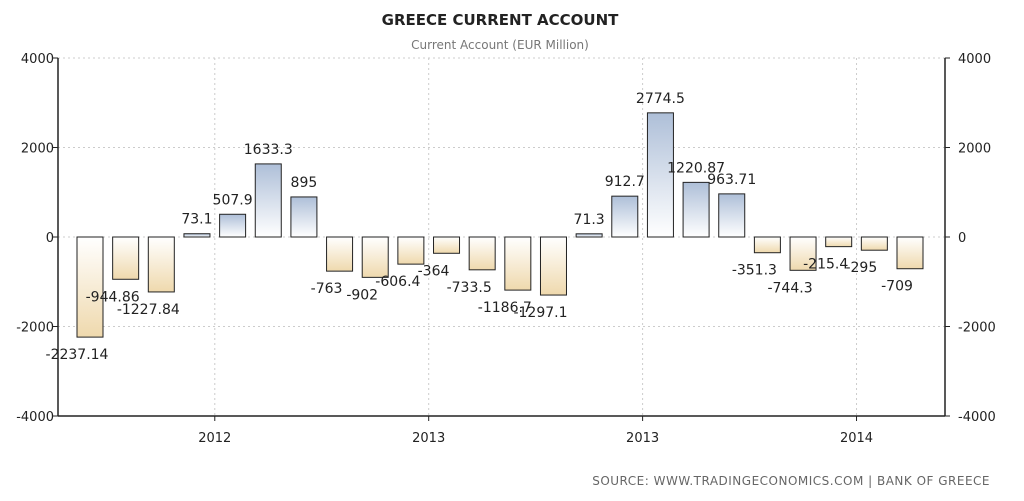 Image resolution: width=1024 pixels, height=501 pixels. Describe the element at coordinates (625, 182) in the screenshot. I see `data-label: 912.7` at that location.